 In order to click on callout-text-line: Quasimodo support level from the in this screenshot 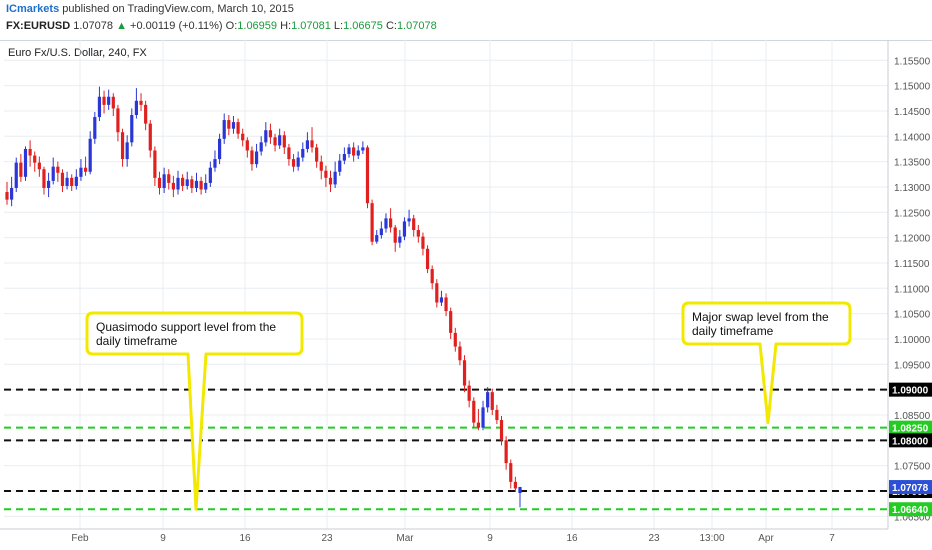, I will do `click(186, 327)`.